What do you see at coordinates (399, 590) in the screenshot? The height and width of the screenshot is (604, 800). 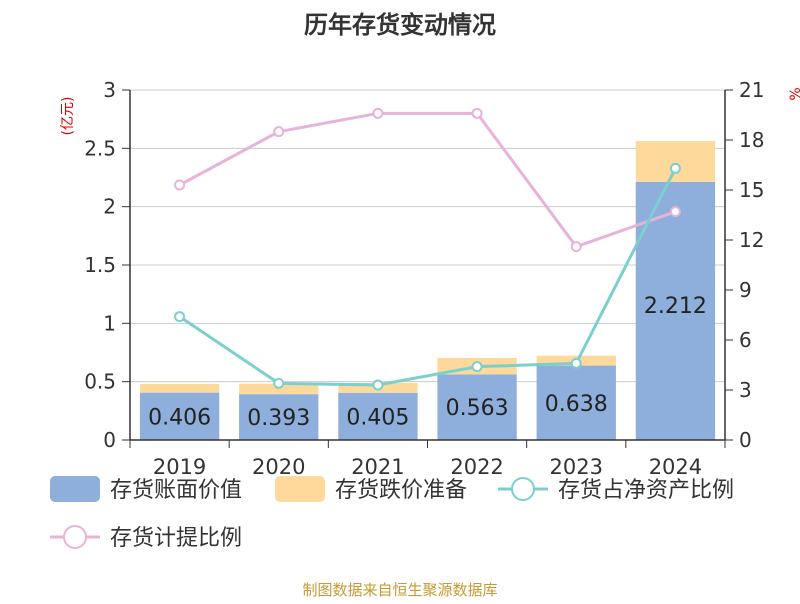 I see `source-note: 制图数据来自恒生聚源数据库` at bounding box center [399, 590].